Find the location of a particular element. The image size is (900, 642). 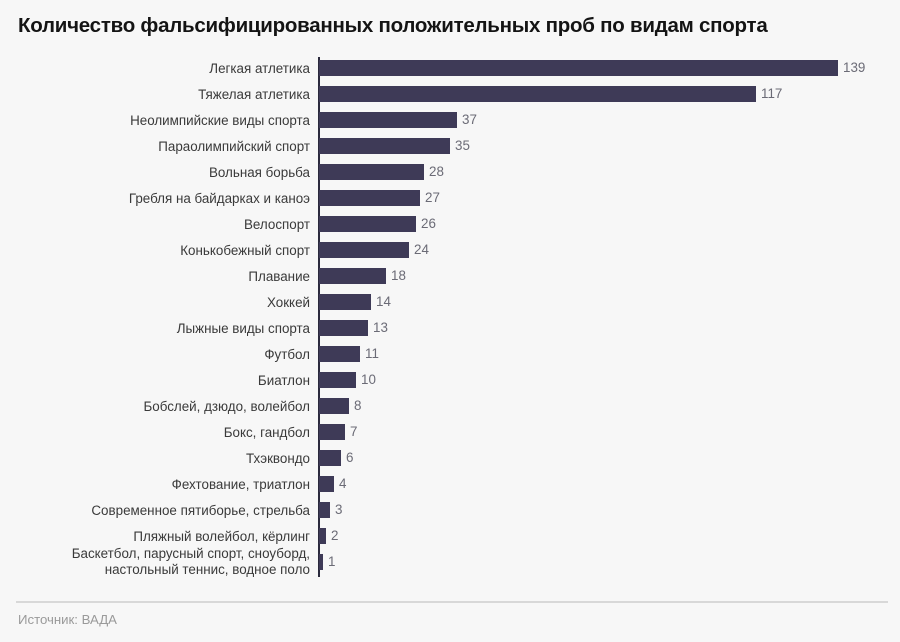

bar-row: Вольная борьба 28 is located at coordinates (450, 172).